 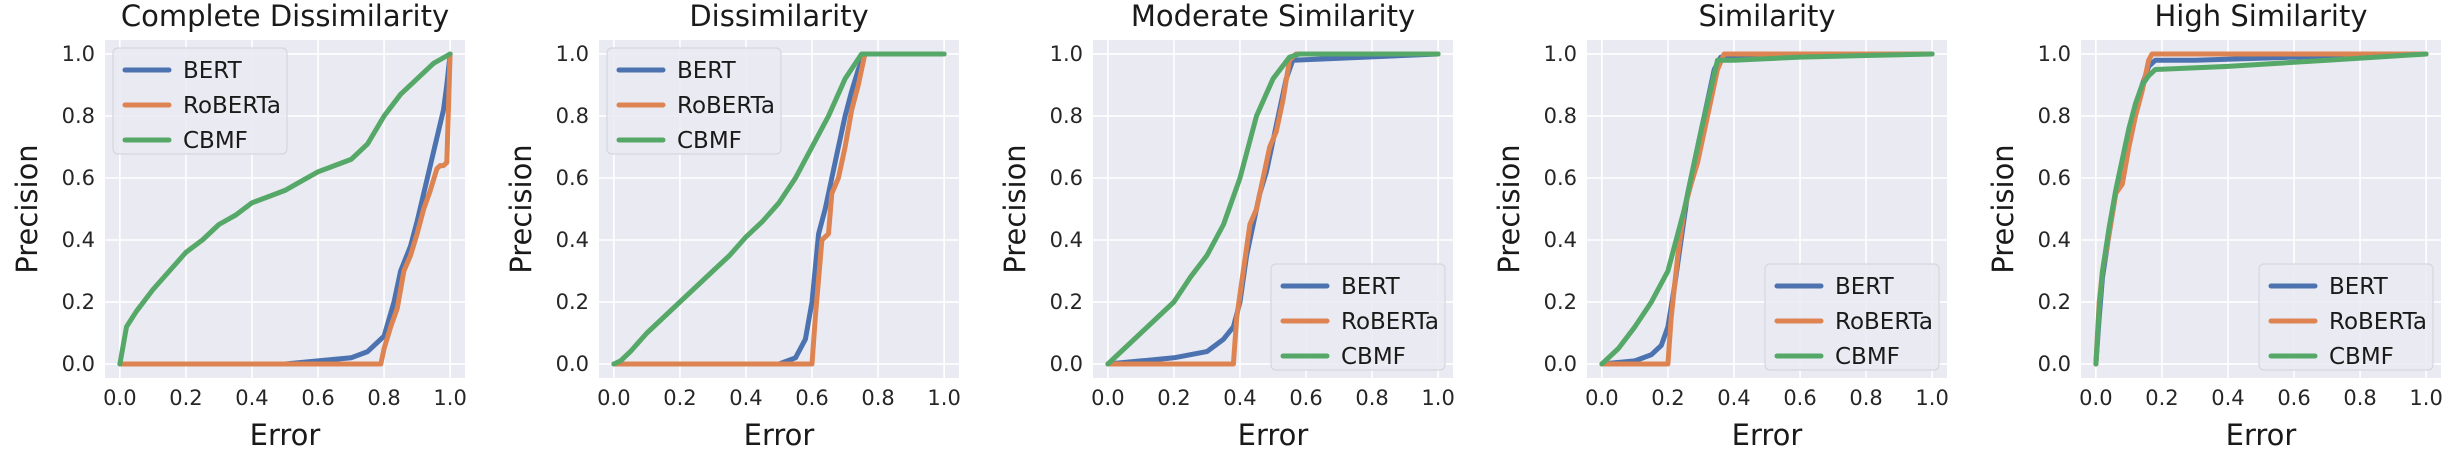 What do you see at coordinates (285, 16) in the screenshot?
I see `chart-title: Complete Dissimilarity` at bounding box center [285, 16].